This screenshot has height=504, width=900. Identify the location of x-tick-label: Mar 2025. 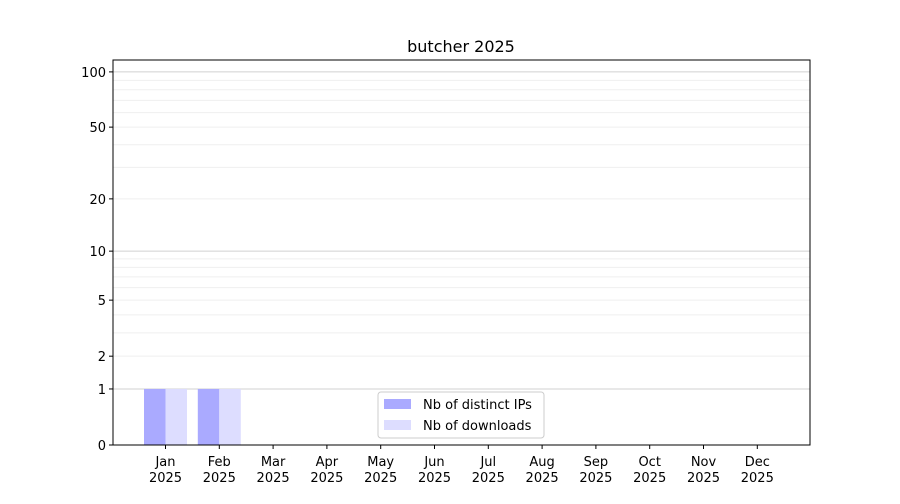
(273, 470).